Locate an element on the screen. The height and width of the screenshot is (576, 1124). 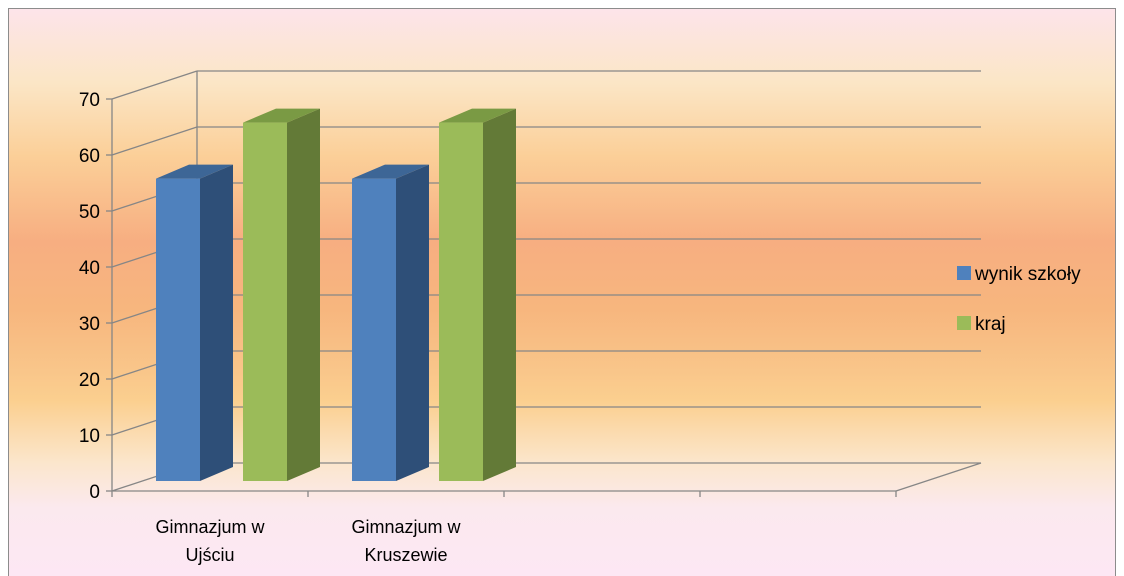
y-tick-label: 10 is located at coordinates (89, 436).